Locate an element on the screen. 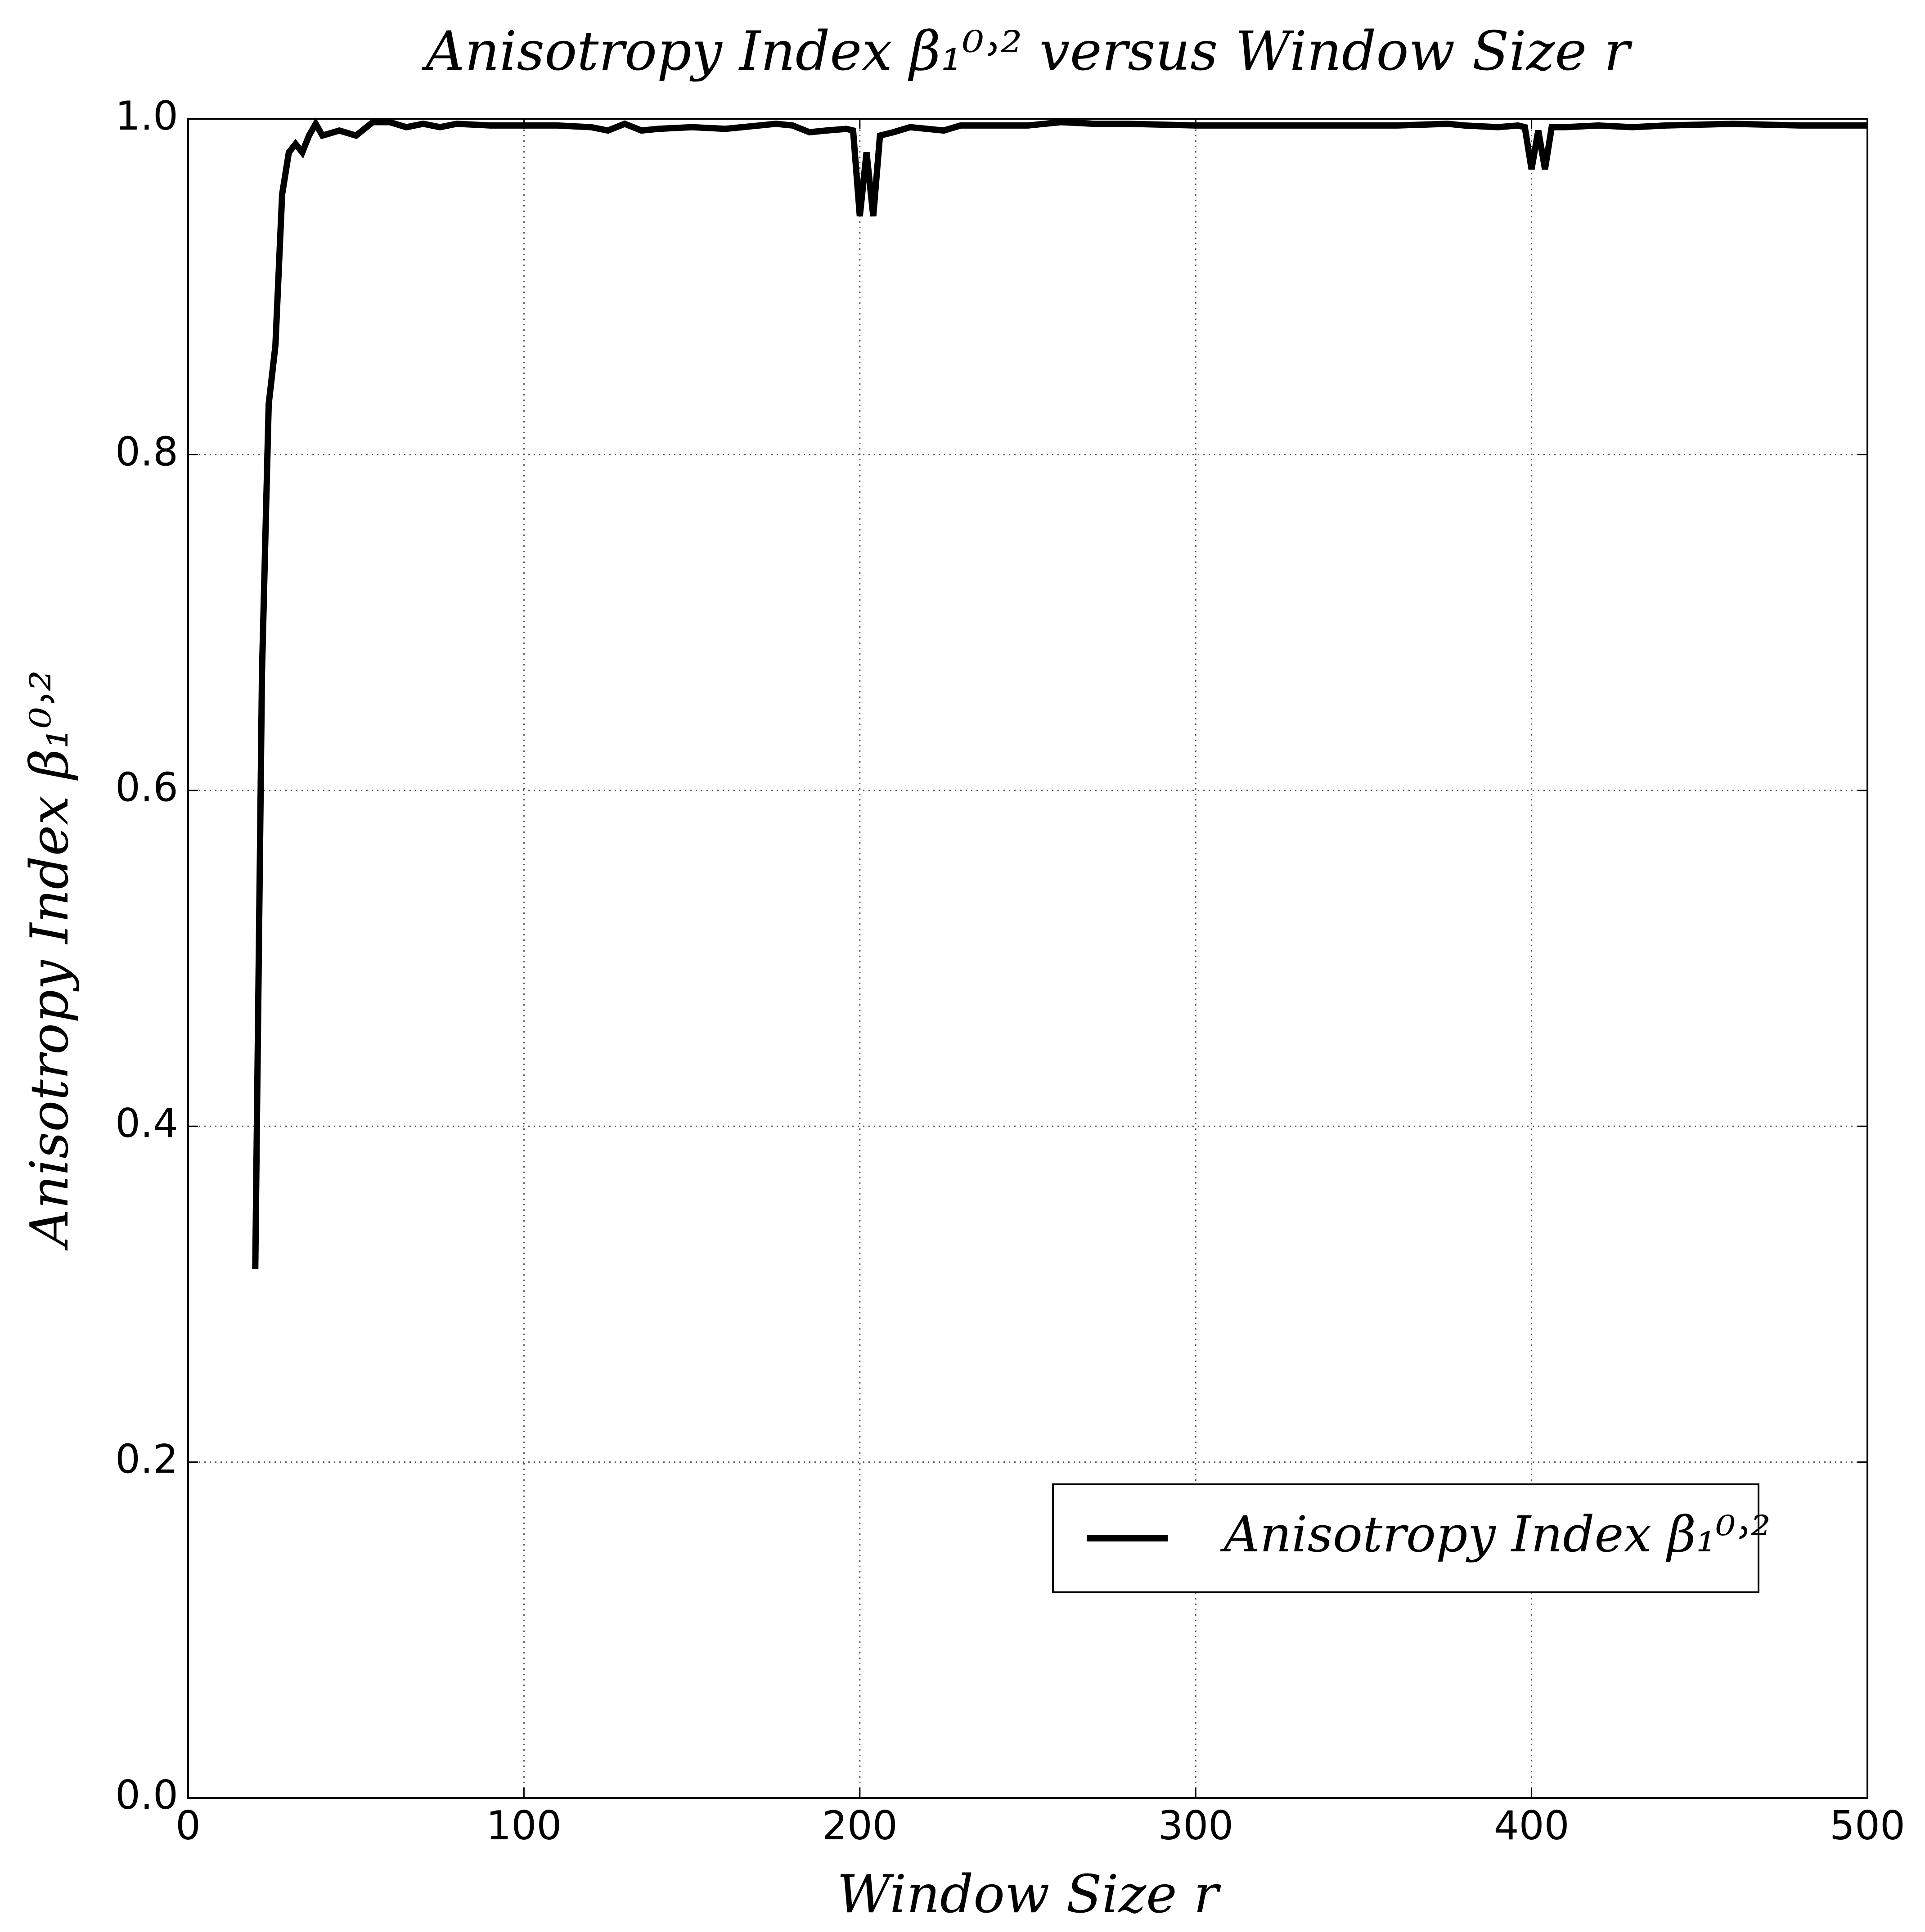 This screenshot has width=1925, height=1932. y-axis-label: Anisotropy Index β₁⁰˒² is located at coordinates (49, 960).